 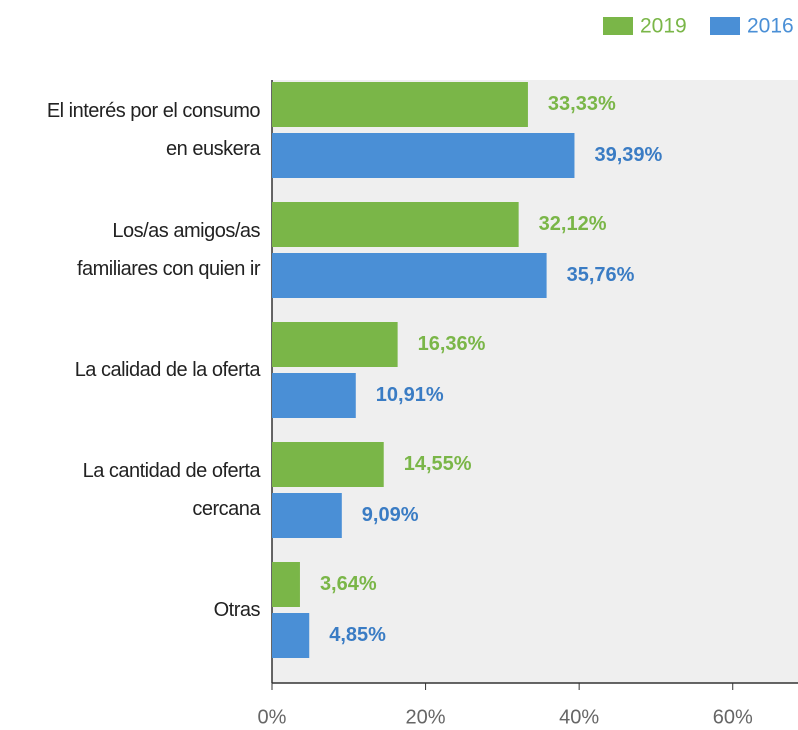 What do you see at coordinates (628, 155) in the screenshot?
I see `value-label: 39,39%` at bounding box center [628, 155].